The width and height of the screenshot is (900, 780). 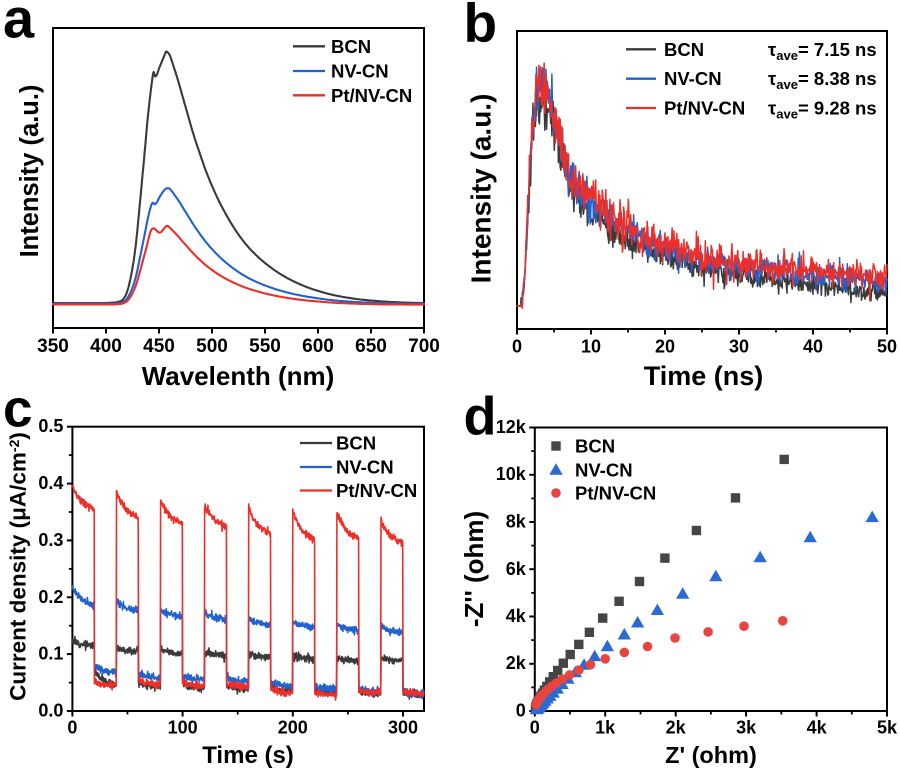 What do you see at coordinates (746, 728) in the screenshot?
I see `svg-text: 3k` at bounding box center [746, 728].